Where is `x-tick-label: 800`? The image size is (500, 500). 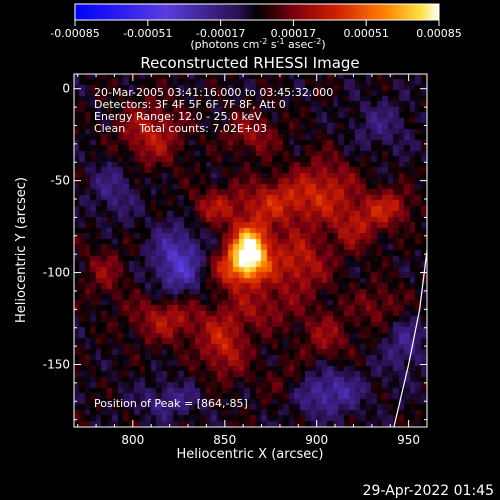
x-tick-label: 800 is located at coordinates (132, 440).